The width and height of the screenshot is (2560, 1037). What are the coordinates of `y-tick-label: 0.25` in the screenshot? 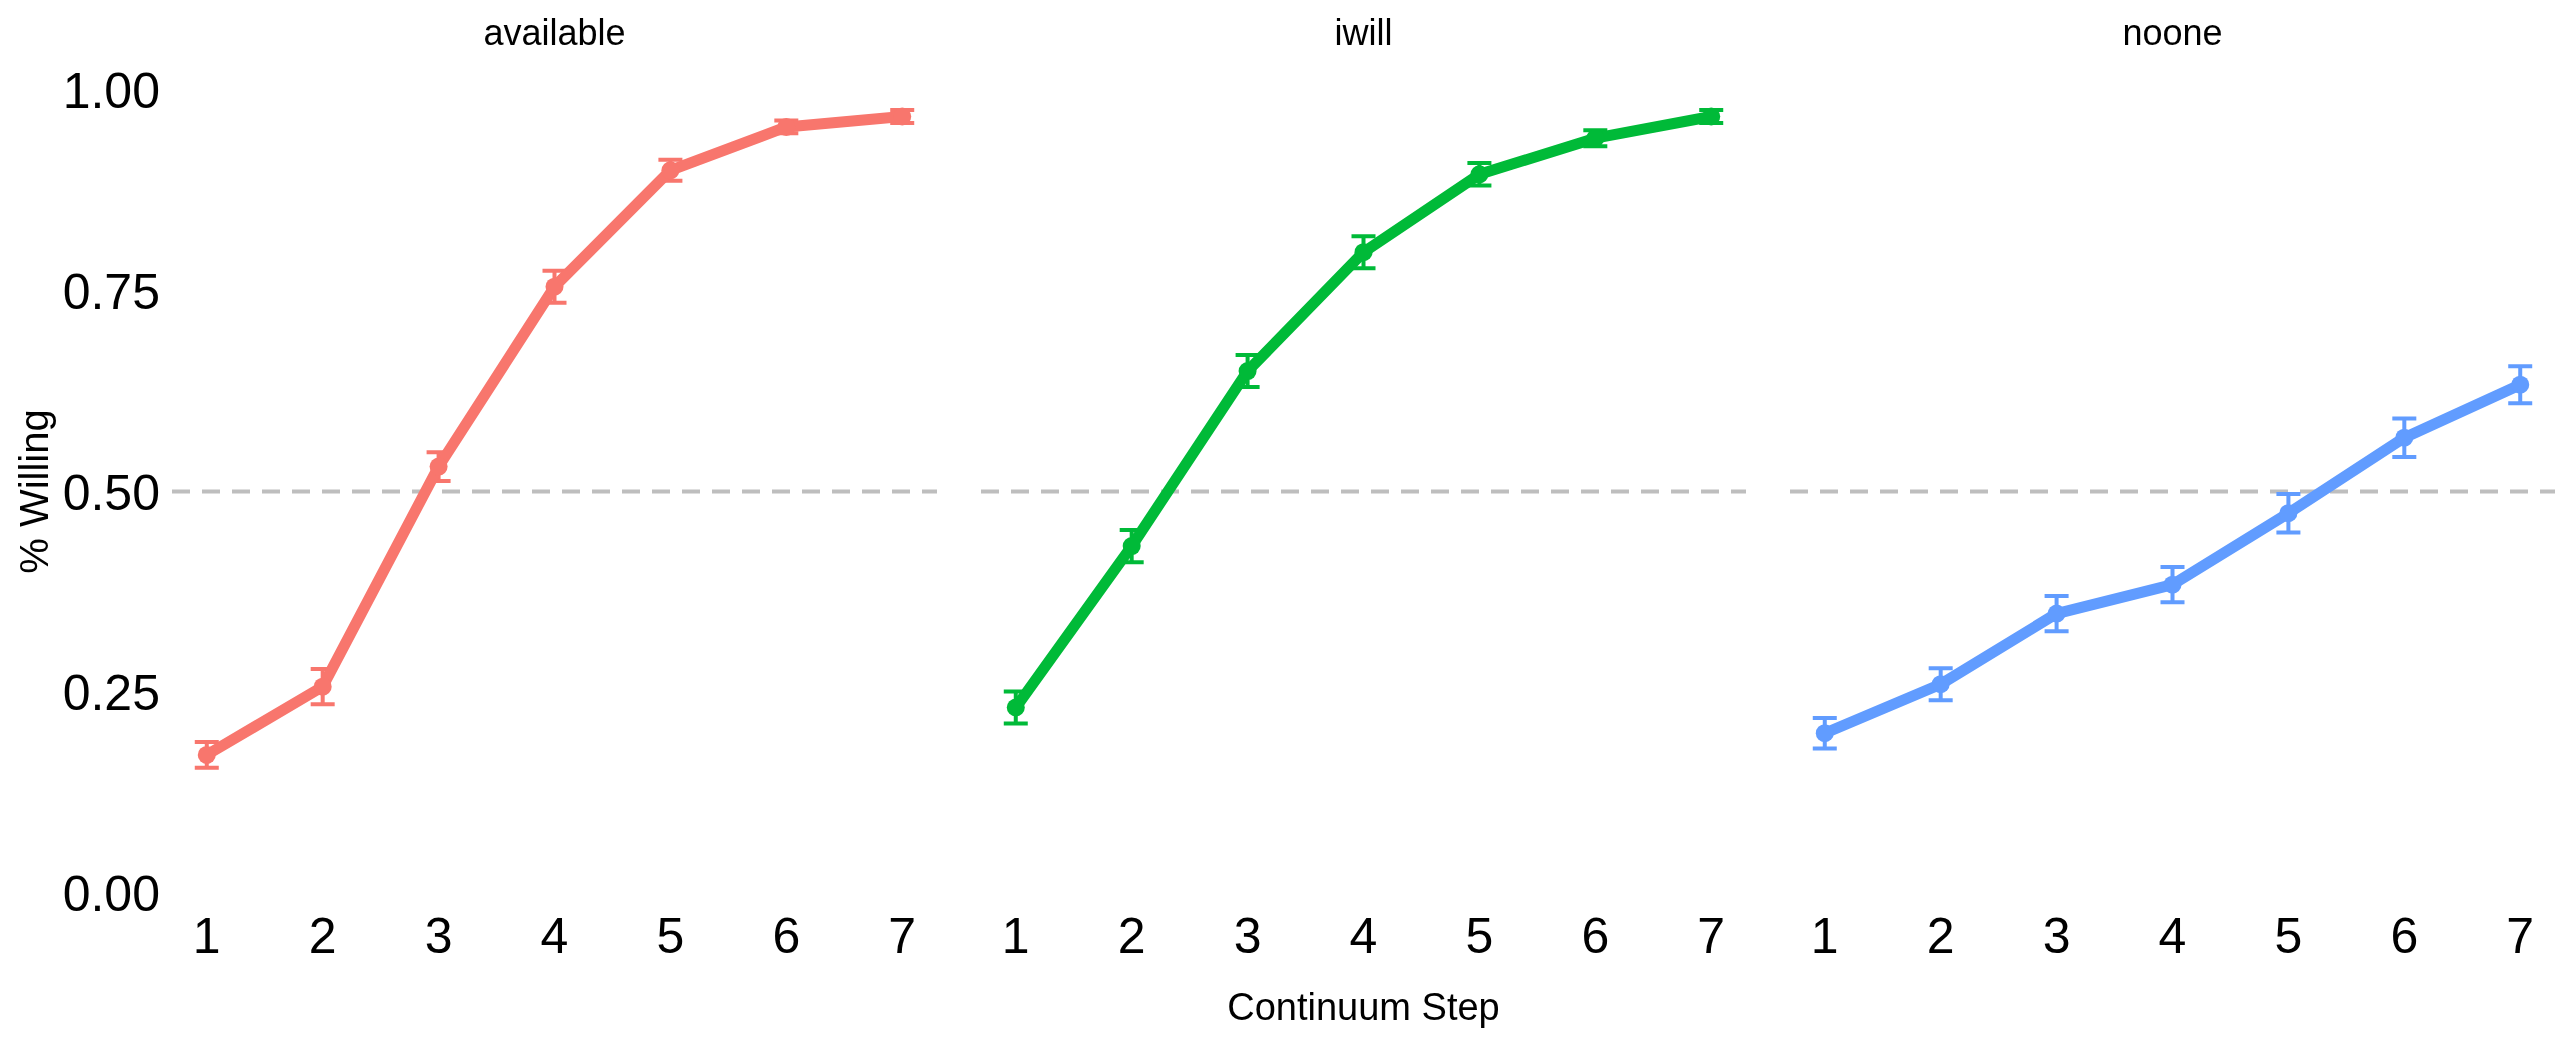 It's located at (111, 693).